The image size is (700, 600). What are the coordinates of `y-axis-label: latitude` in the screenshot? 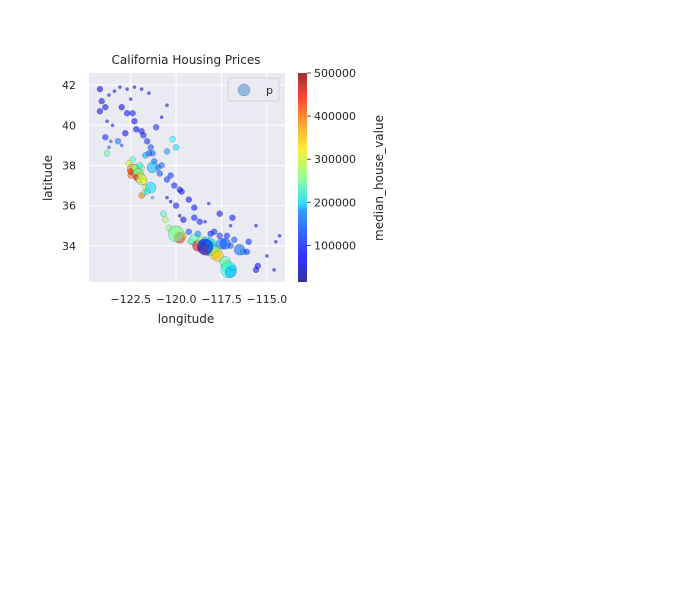 It's located at (48, 178).